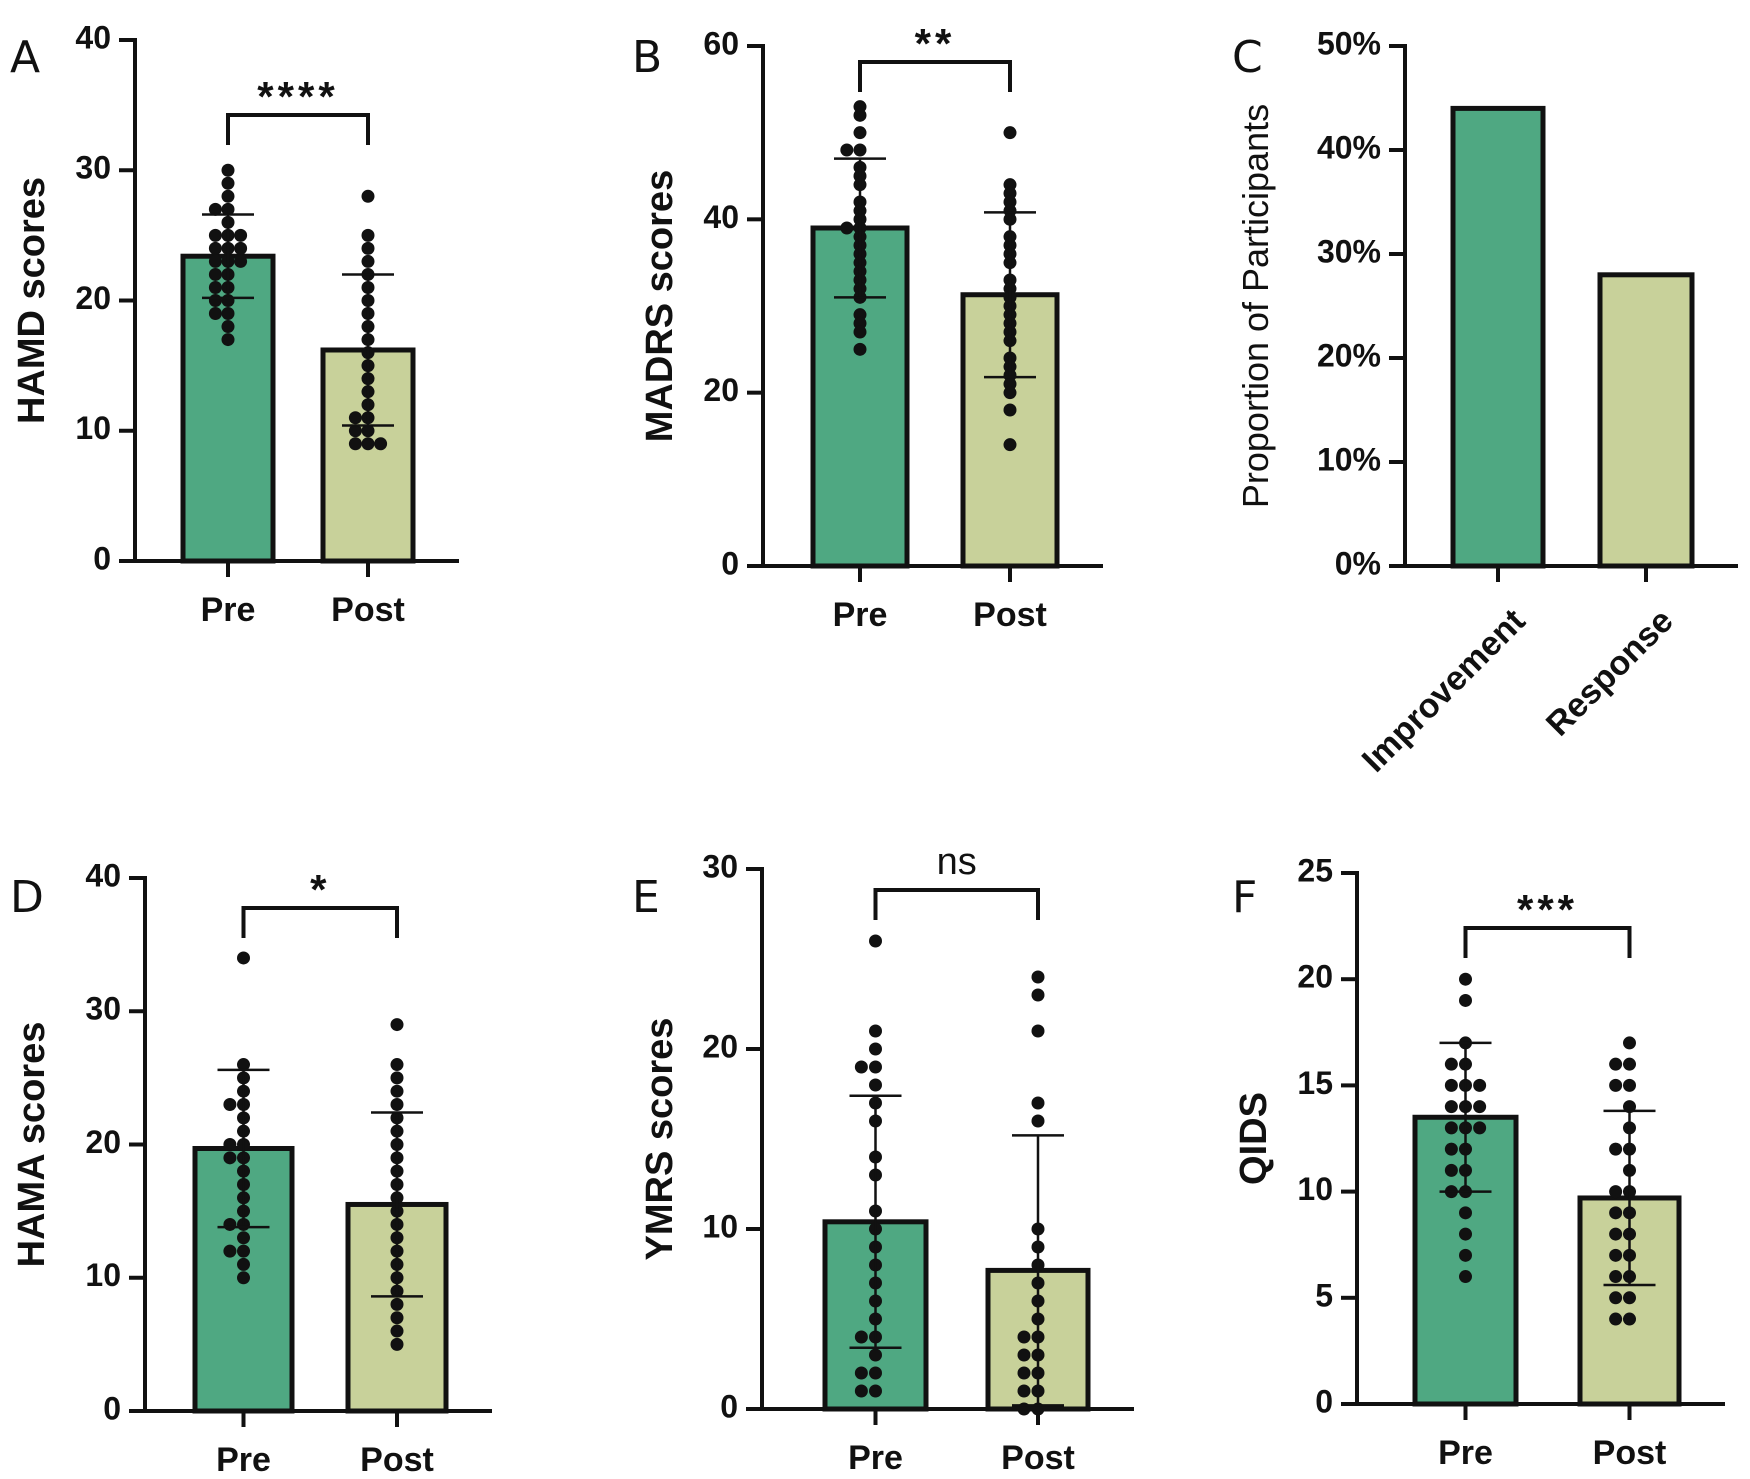  What do you see at coordinates (228, 408) in the screenshot?
I see `bar-pre` at bounding box center [228, 408].